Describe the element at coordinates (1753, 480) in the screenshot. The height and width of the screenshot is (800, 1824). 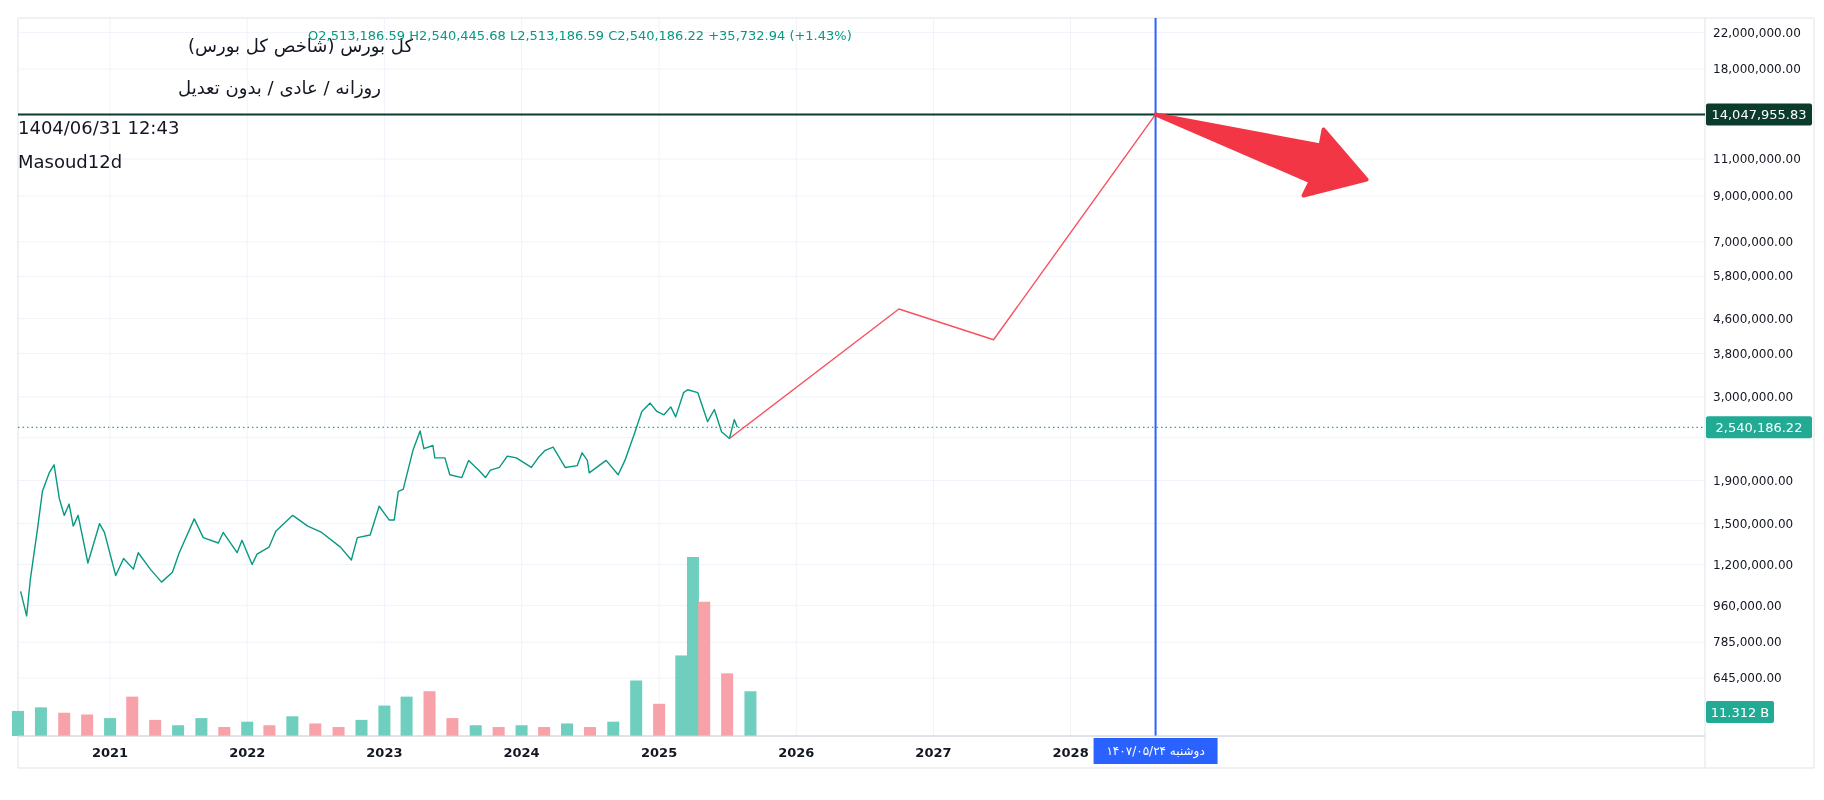
I see `y-tick-label: 1,900,000.00` at that location.